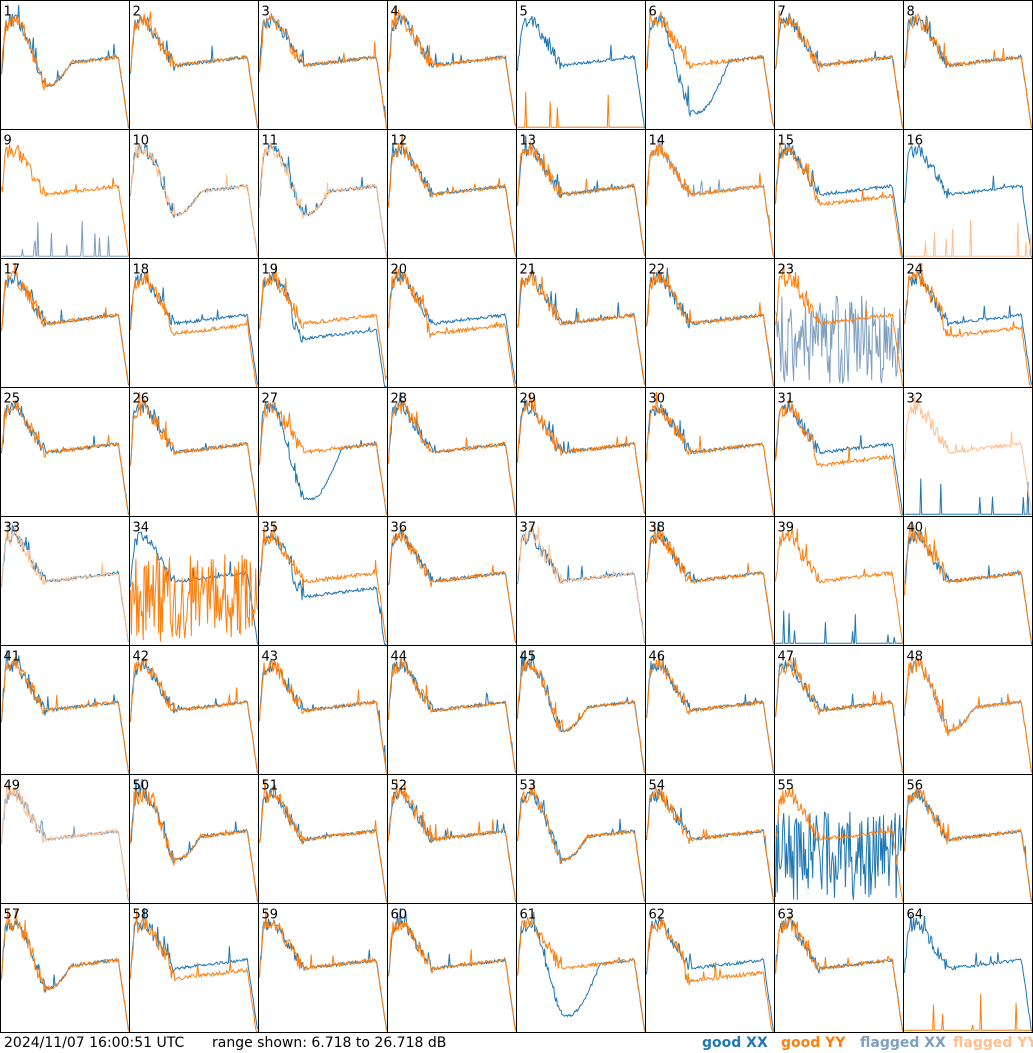 The image size is (1033, 1053). I want to click on panel-11: 11, so click(323, 194).